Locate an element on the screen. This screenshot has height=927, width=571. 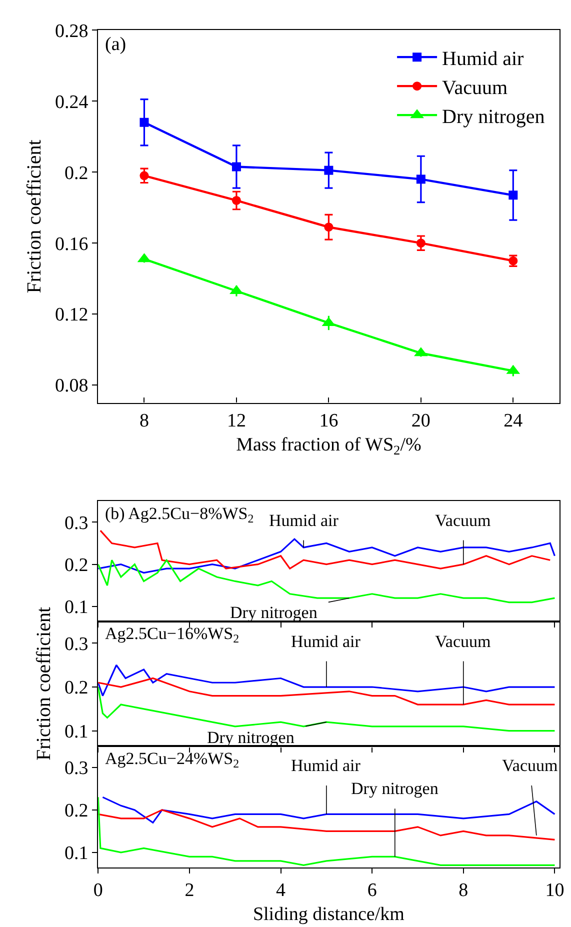
legend-label: Dry nitrogen is located at coordinates (493, 117).